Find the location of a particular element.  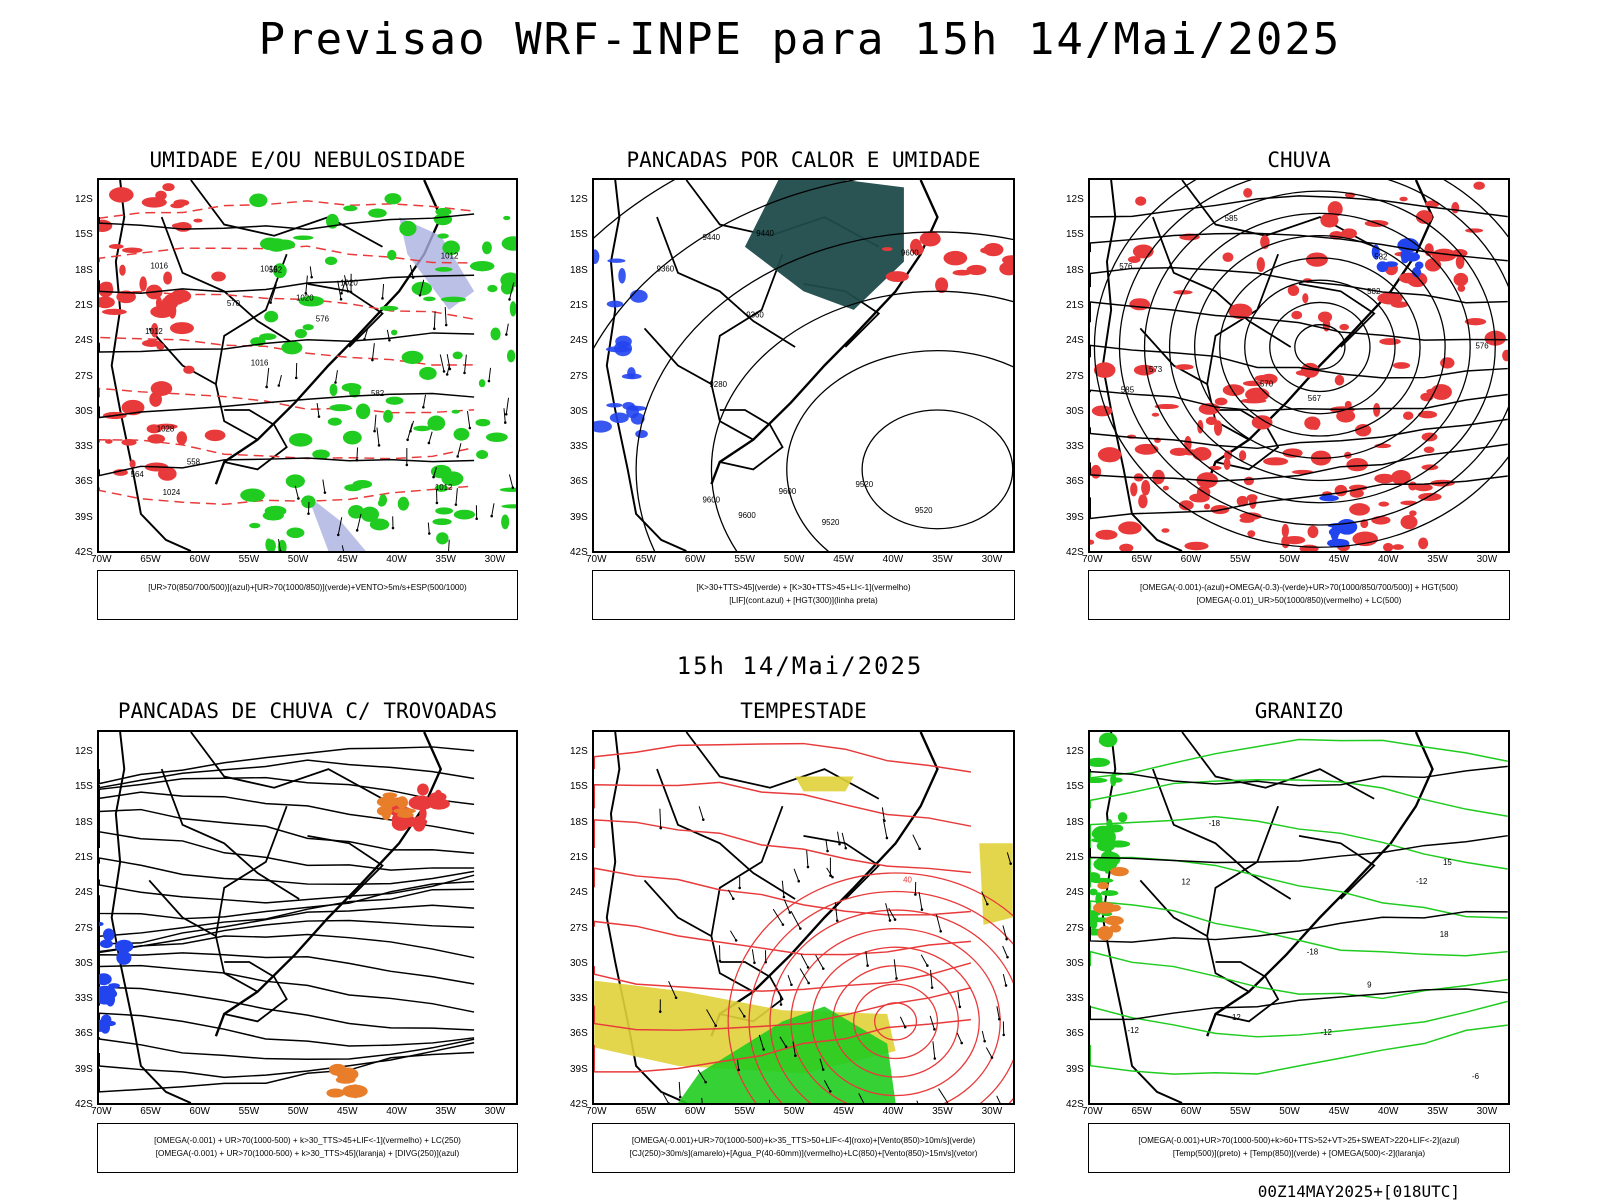

contour-label-8: 1028 is located at coordinates (166, 429).